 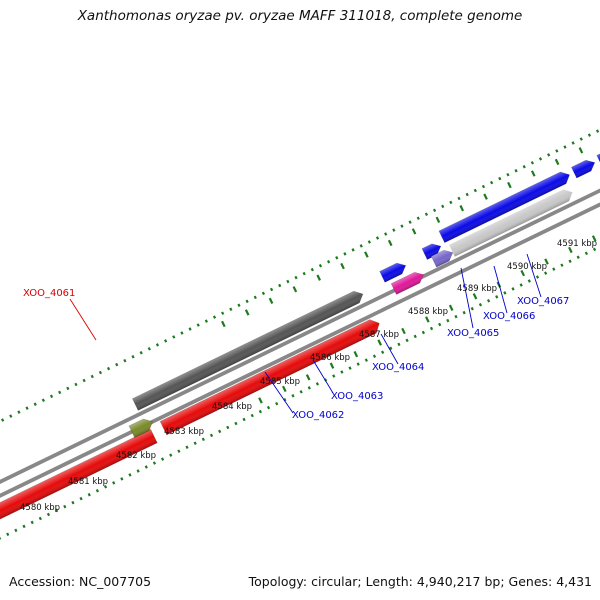 What do you see at coordinates (428, 312) in the screenshot?
I see `tick-label: 4588 kbp` at bounding box center [428, 312].